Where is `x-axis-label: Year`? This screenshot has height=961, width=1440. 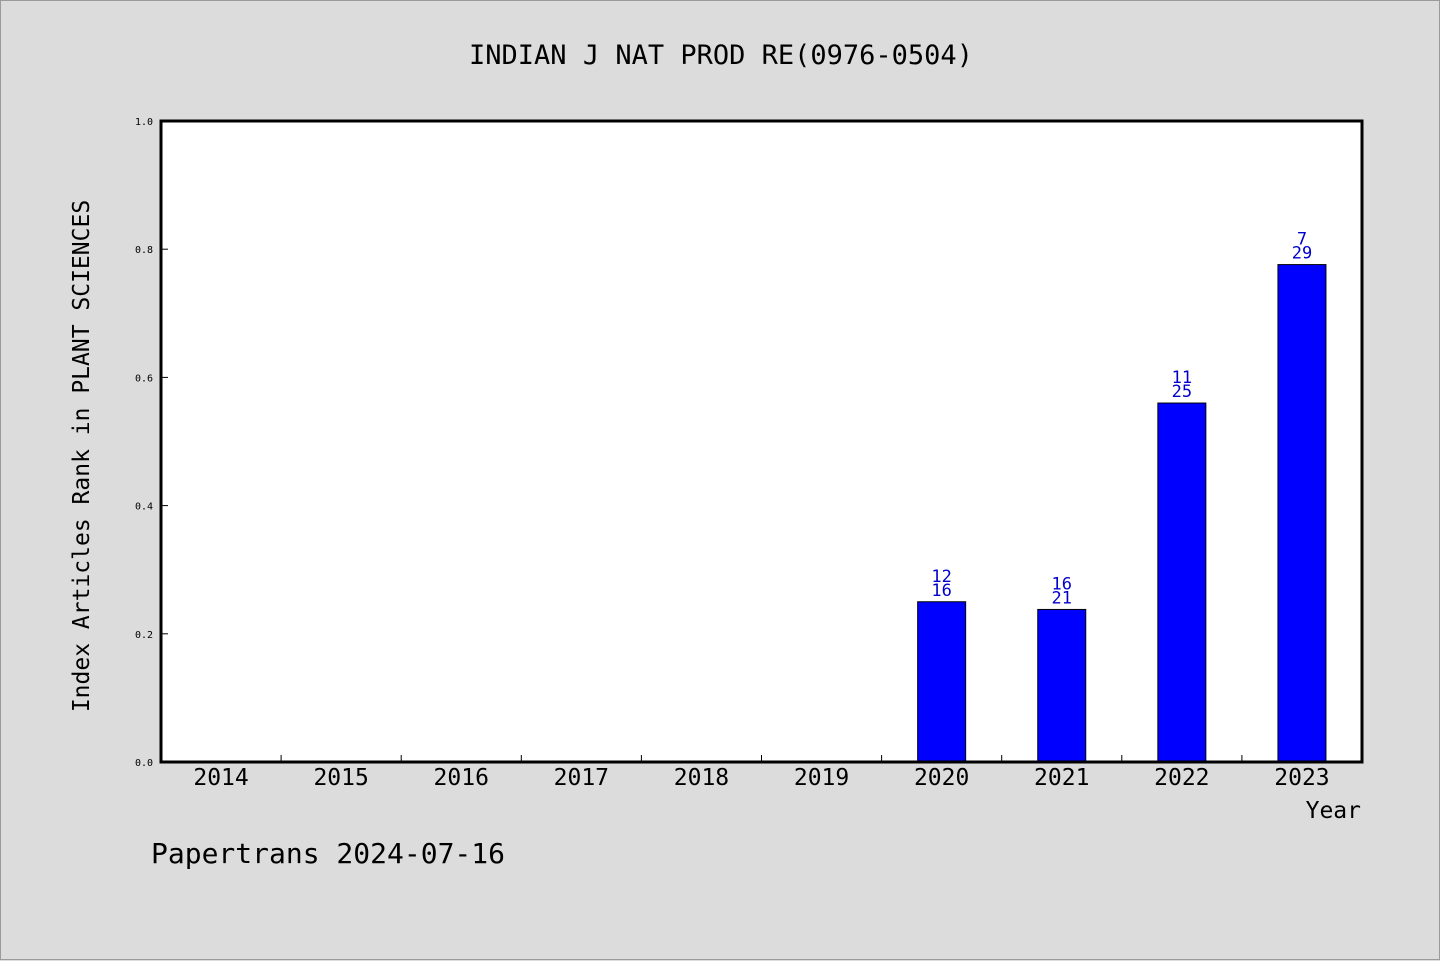 x-axis-label: Year is located at coordinates (1333, 811).